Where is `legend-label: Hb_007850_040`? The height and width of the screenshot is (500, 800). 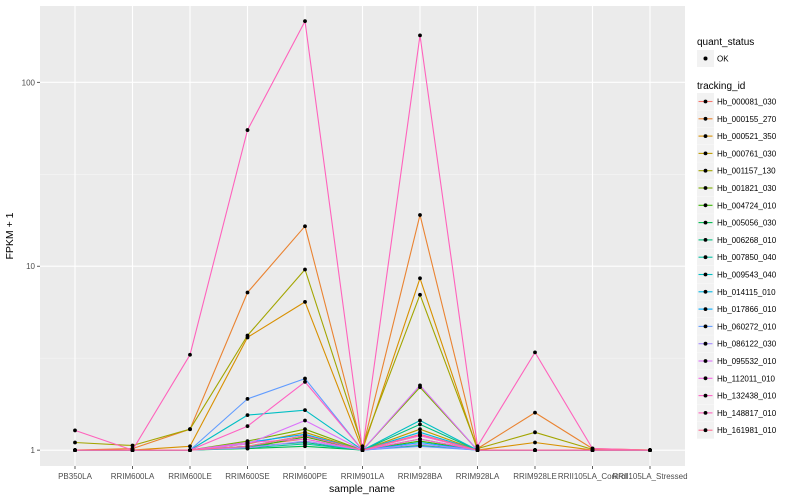 legend-label: Hb_007850_040 is located at coordinates (747, 257).